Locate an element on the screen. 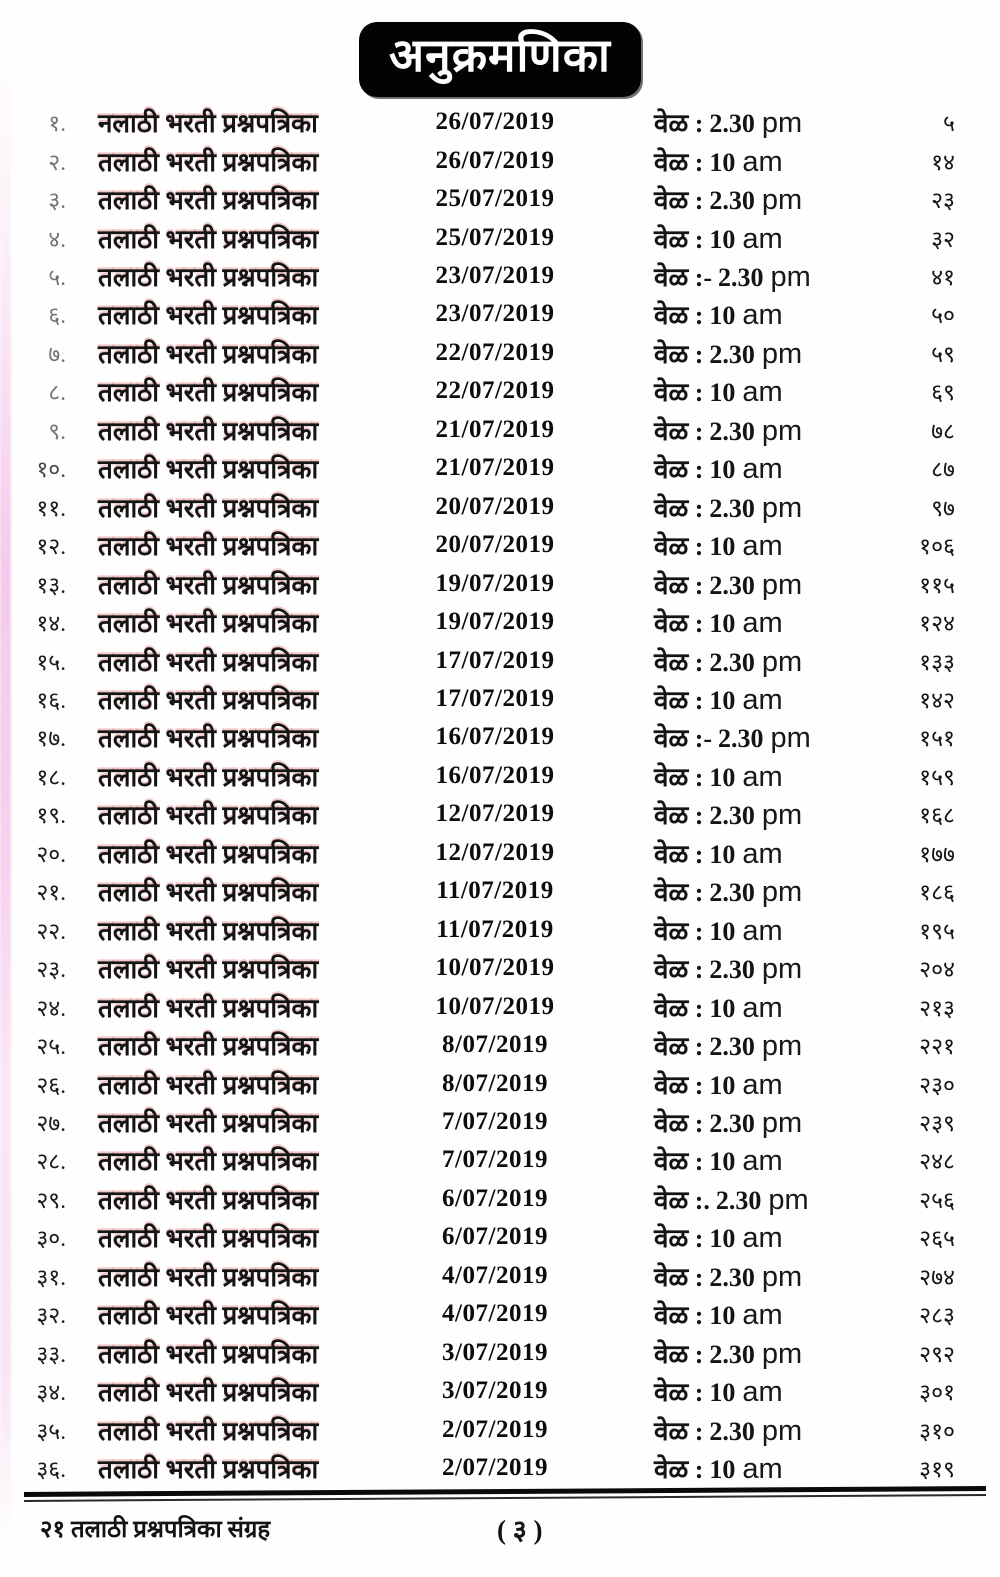 This screenshot has height=1577, width=1000. row-page: ५ is located at coordinates (949, 124).